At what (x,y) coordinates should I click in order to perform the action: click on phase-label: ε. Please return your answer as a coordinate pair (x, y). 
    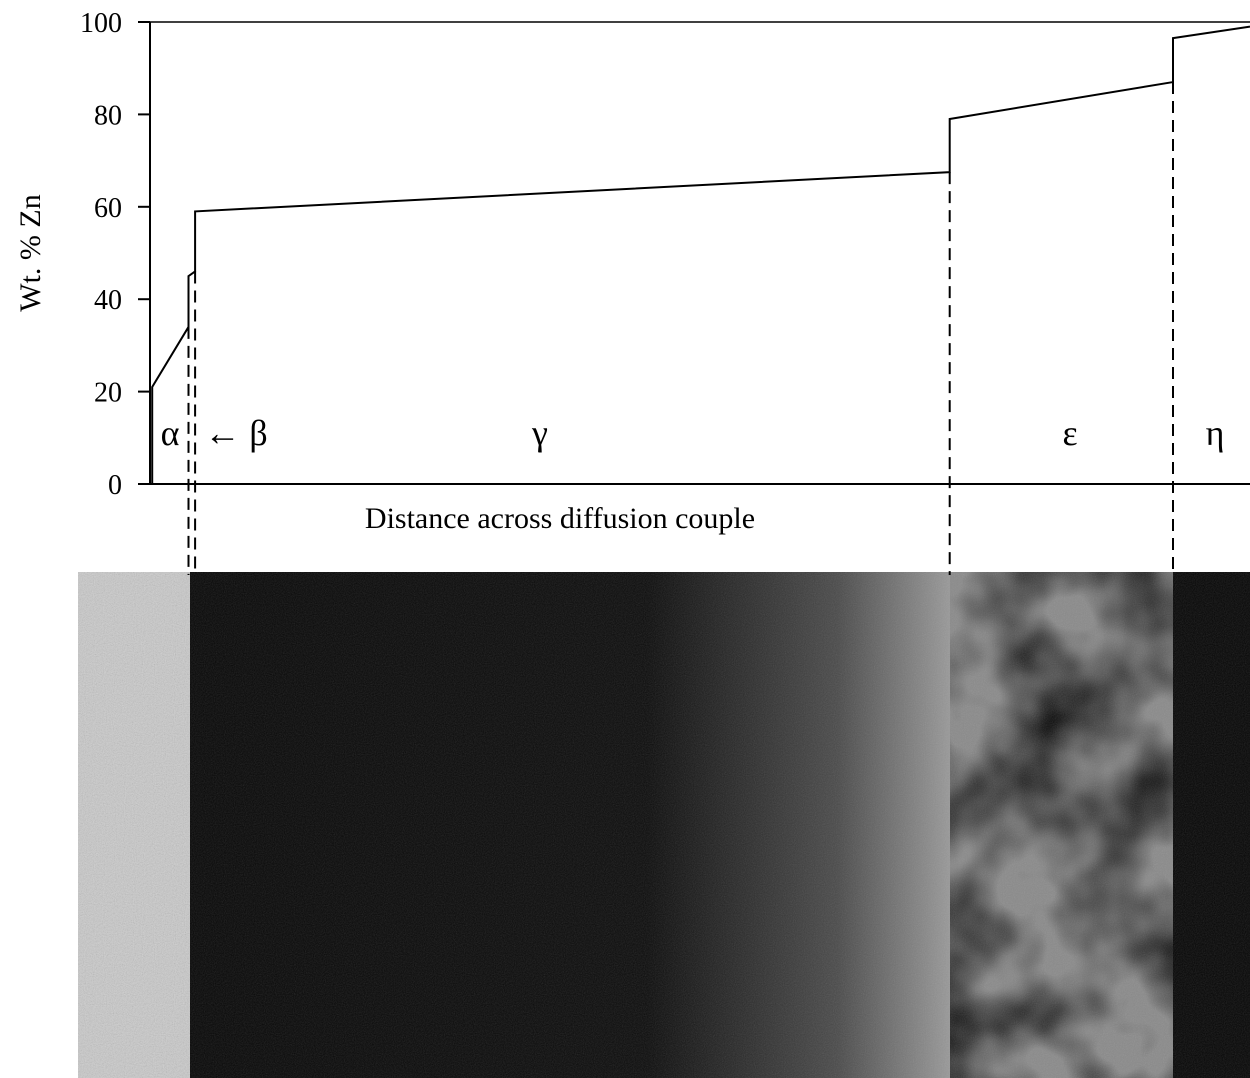
    Looking at the image, I should click on (1069, 433).